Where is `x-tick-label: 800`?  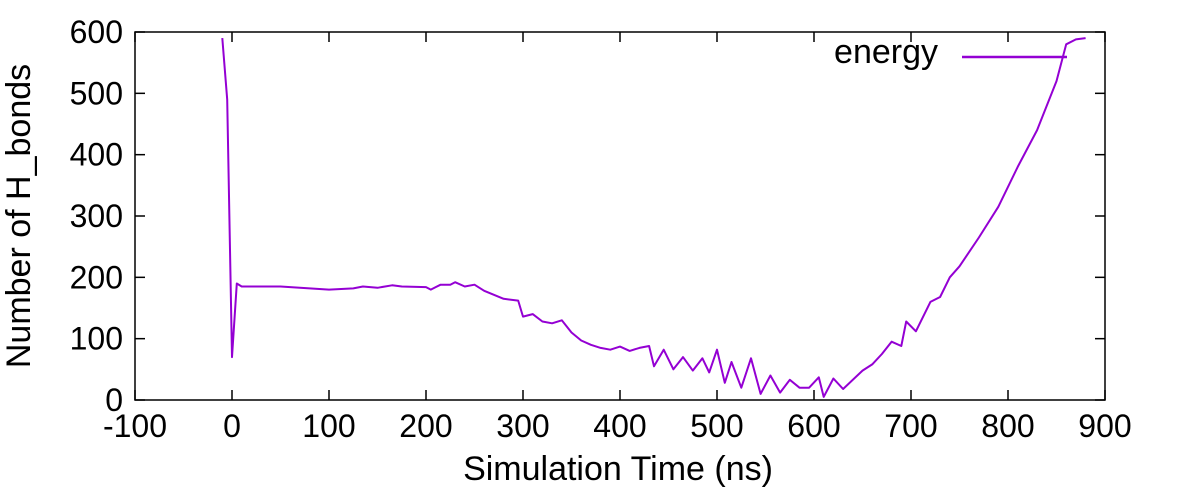 x-tick-label: 800 is located at coordinates (1007, 426).